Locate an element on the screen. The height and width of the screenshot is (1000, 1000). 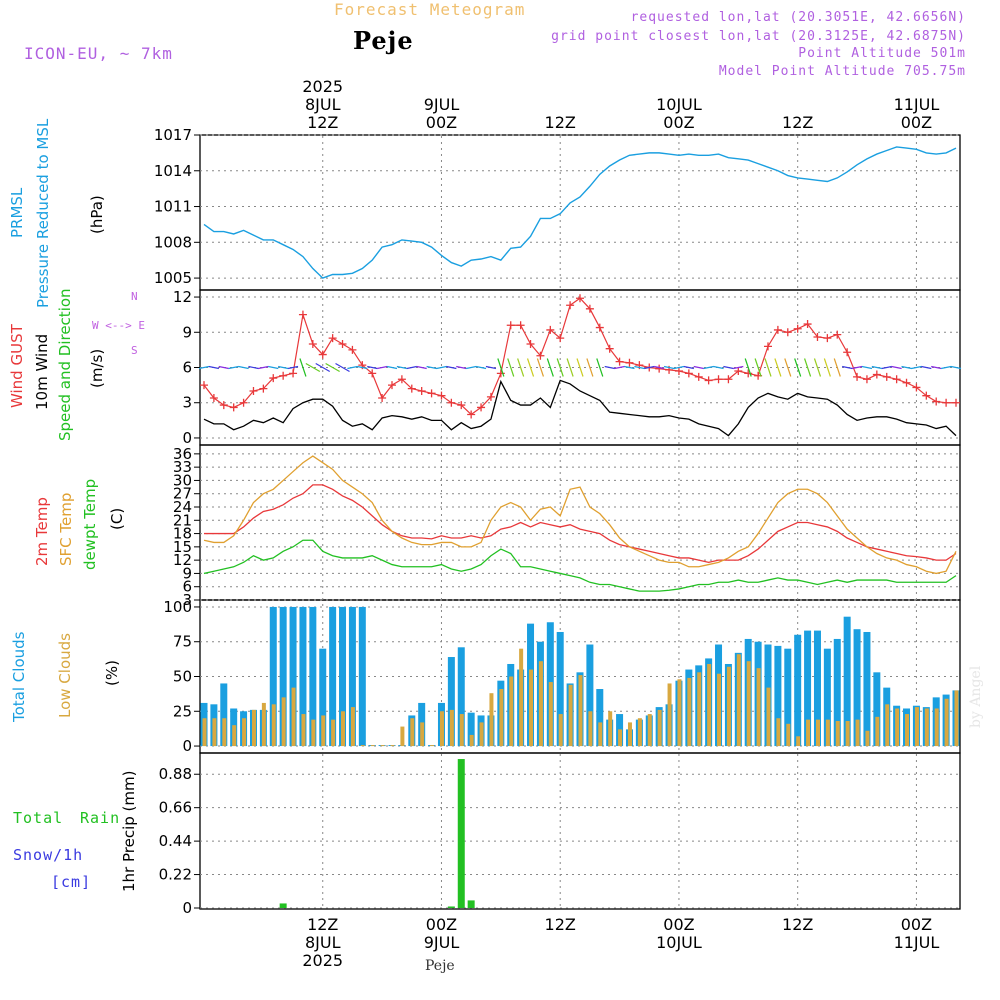
y-tick-label: 1008 is located at coordinates (173, 242).